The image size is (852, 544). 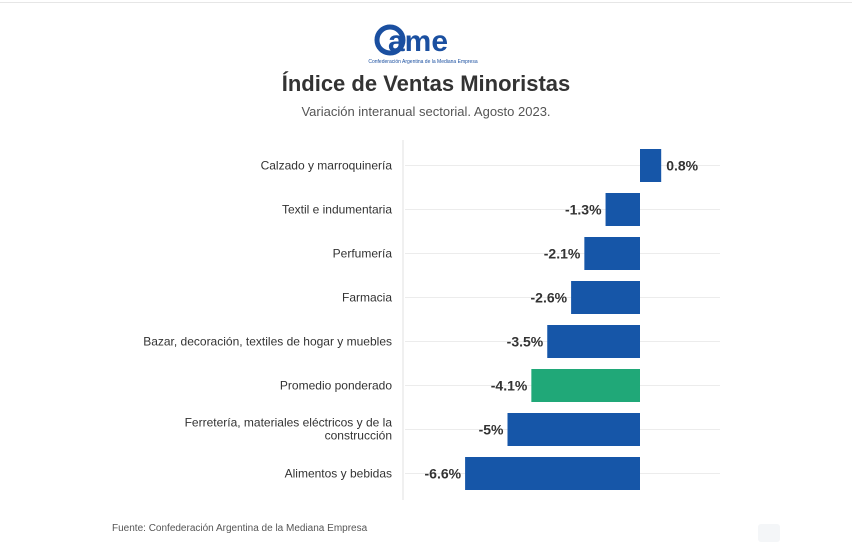 What do you see at coordinates (358, 436) in the screenshot?
I see `category-label: construcción` at bounding box center [358, 436].